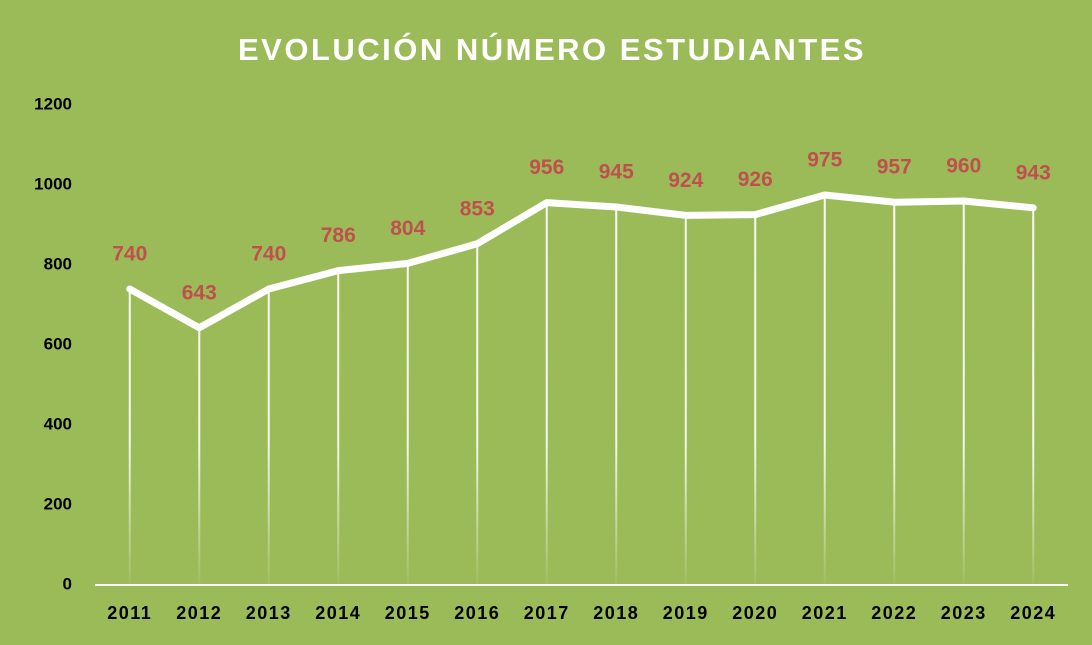 The height and width of the screenshot is (645, 1092). What do you see at coordinates (825, 613) in the screenshot?
I see `x-tick-label: 2021` at bounding box center [825, 613].